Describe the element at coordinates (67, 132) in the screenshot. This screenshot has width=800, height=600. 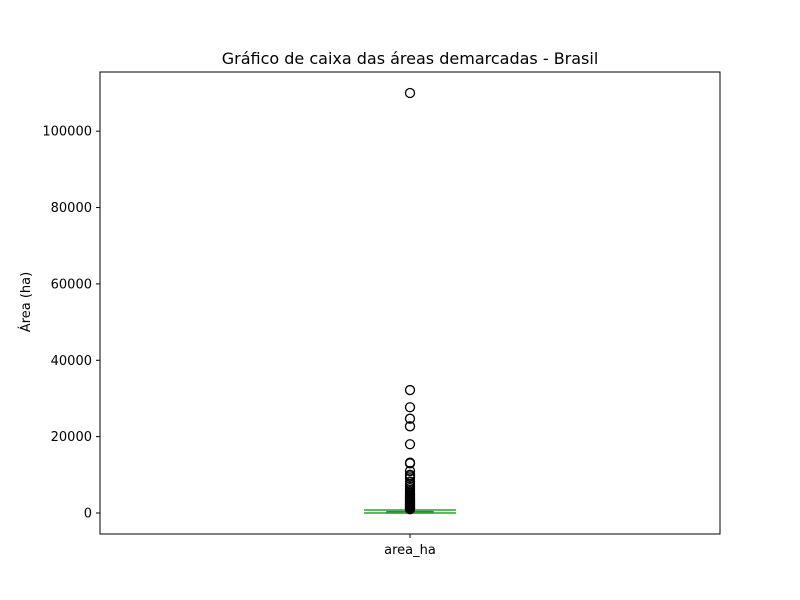
I see `y-tick-label: 100000` at that location.